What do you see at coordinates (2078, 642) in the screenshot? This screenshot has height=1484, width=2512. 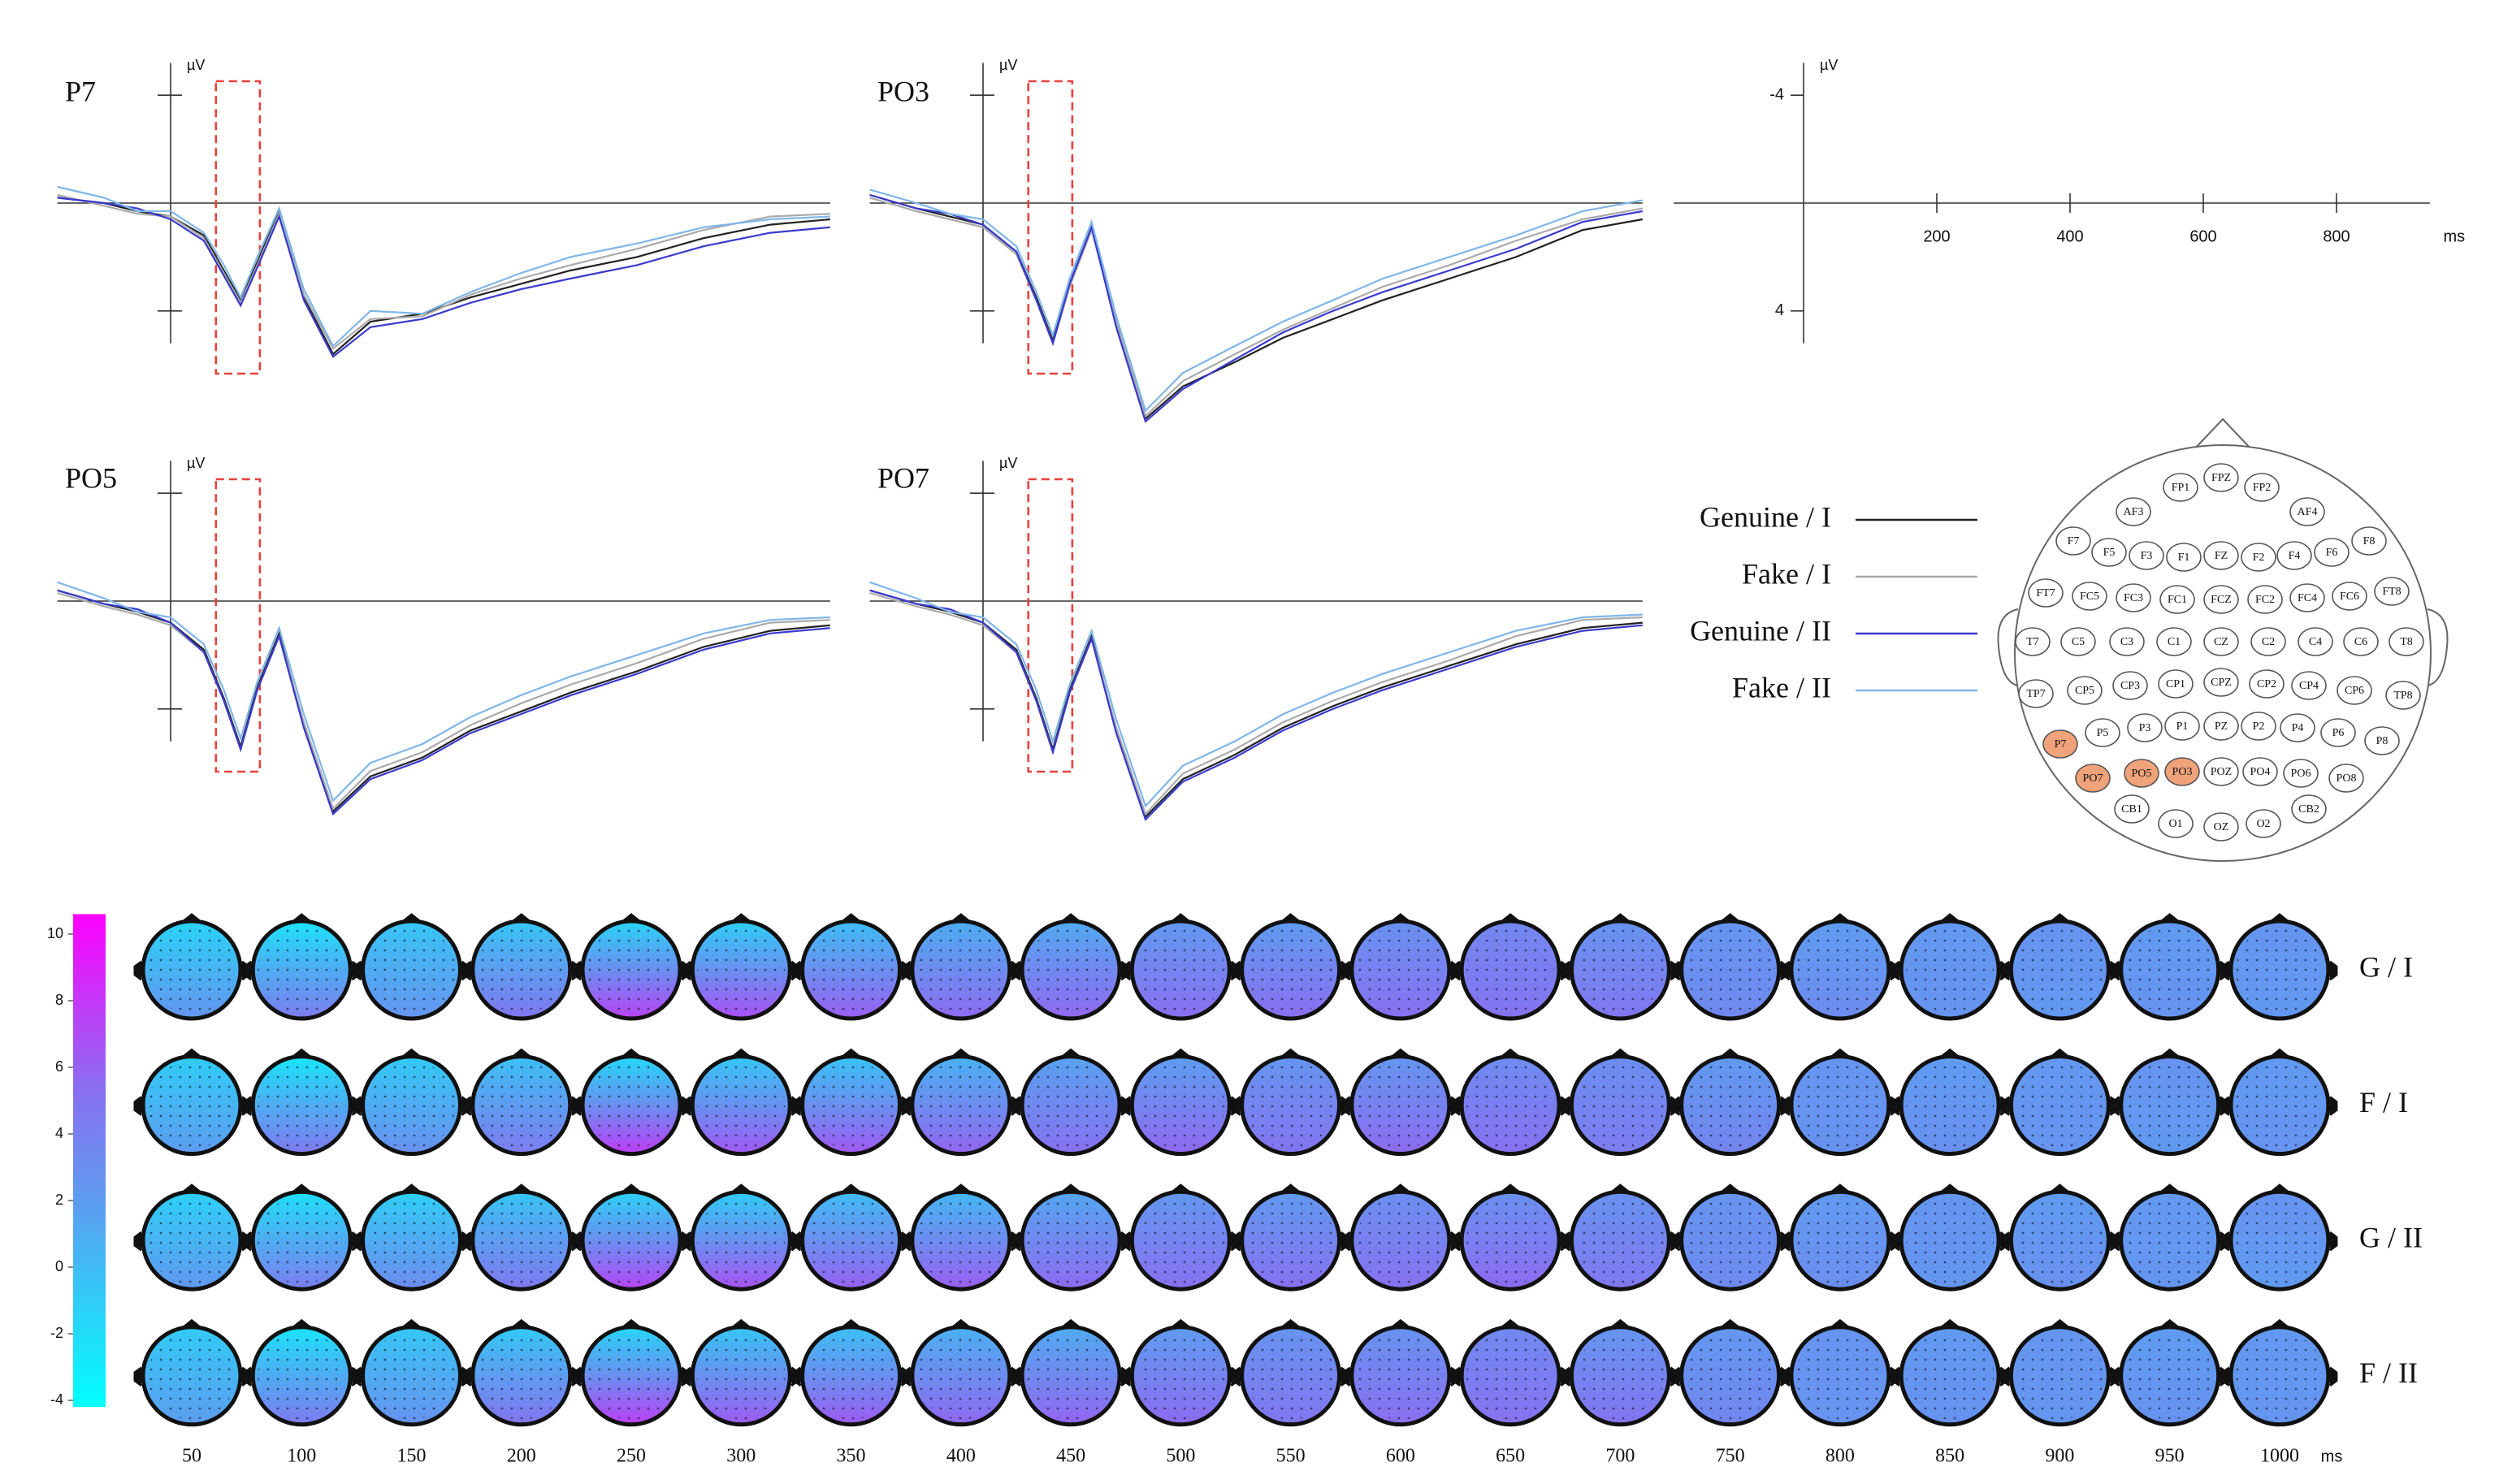 I see `electrode-label: C5` at bounding box center [2078, 642].